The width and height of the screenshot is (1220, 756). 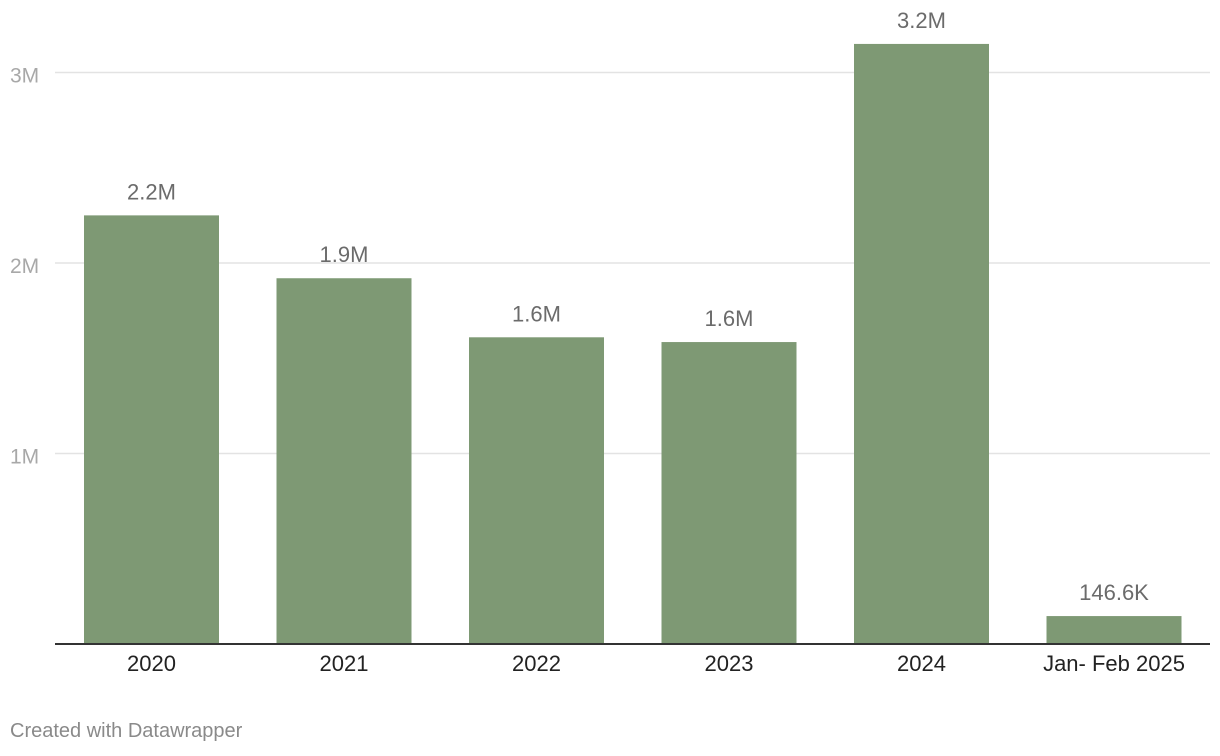 What do you see at coordinates (151, 191) in the screenshot?
I see `value-label-2020: 2.2M` at bounding box center [151, 191].